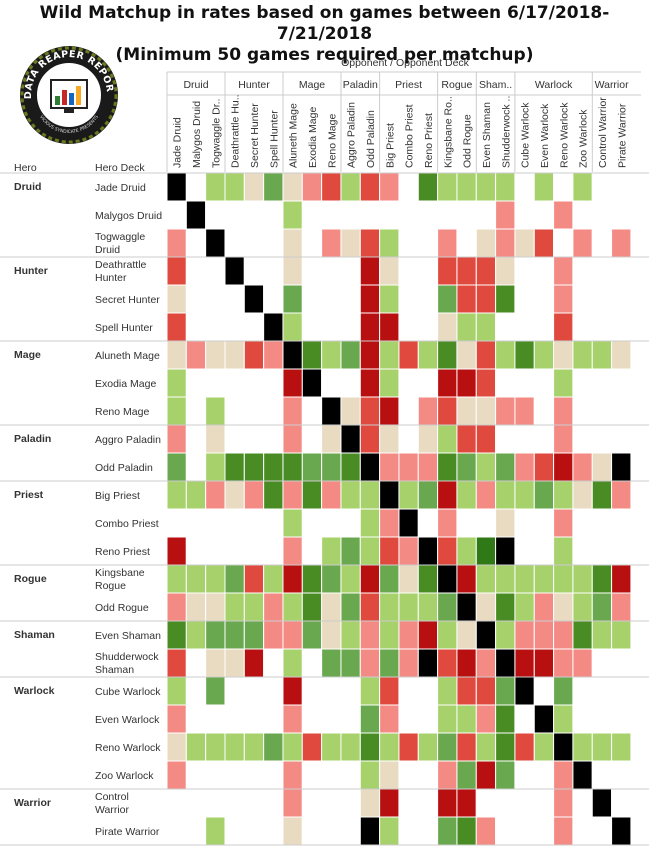  Describe the element at coordinates (544, 831) in the screenshot. I see `cell-pirate-warrior-vs-even-warlock` at that location.